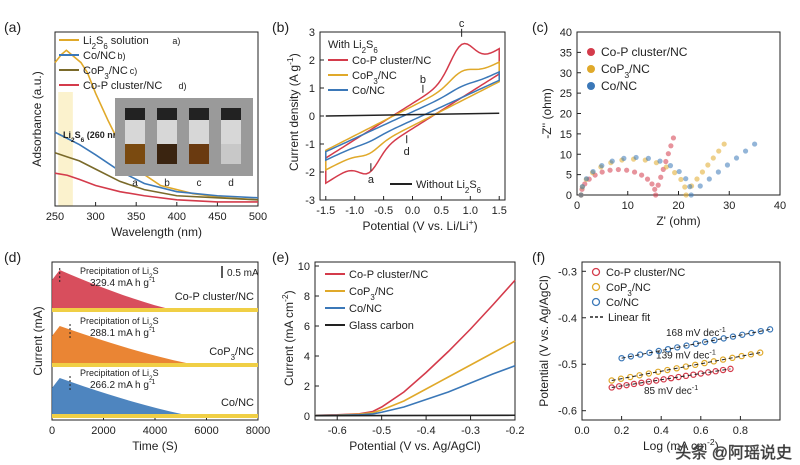  Describe the element at coordinates (479, 190) in the screenshot. I see `text-segment: 6` at that location.